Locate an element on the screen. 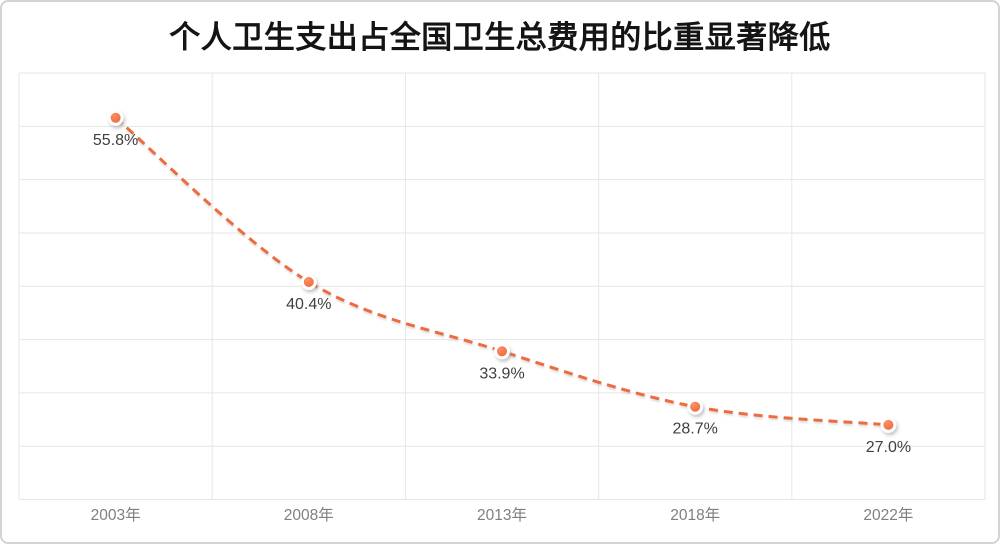  data-label: 33.9% is located at coordinates (501, 373).